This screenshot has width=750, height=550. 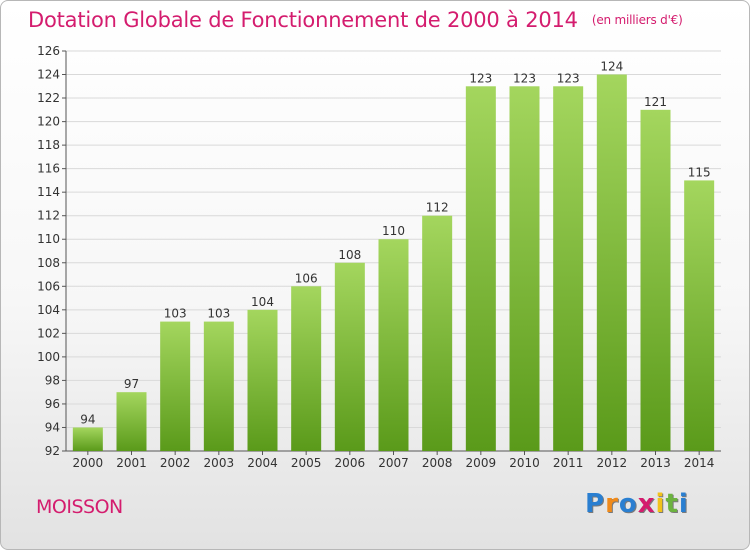 I want to click on x-tick-label: 2011, so click(x=568, y=463).